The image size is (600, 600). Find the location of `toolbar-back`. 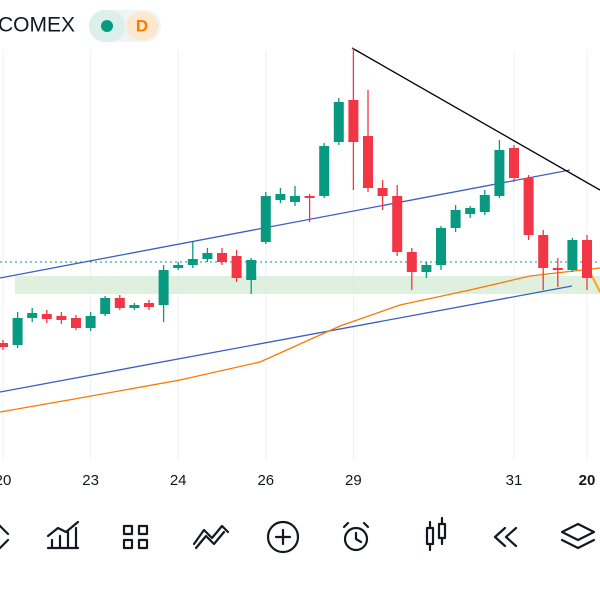

toolbar-back is located at coordinates (5, 537).